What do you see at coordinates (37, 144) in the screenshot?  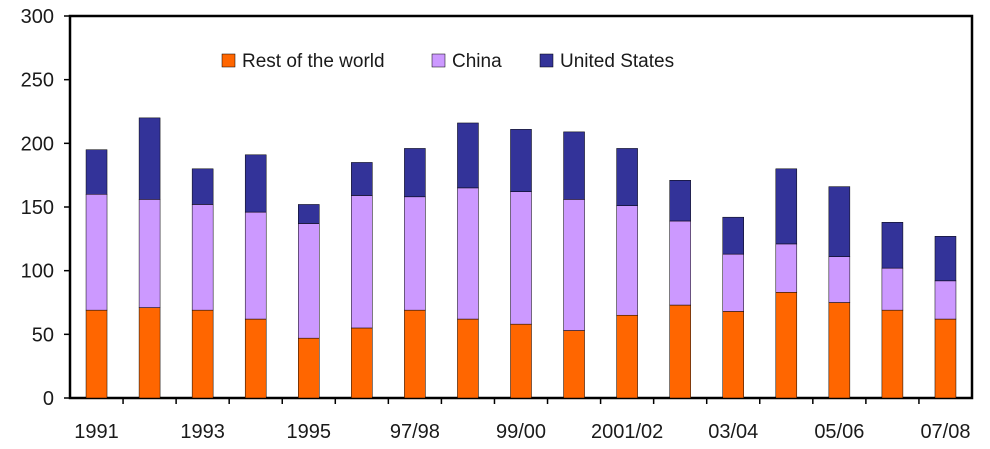 I see `y-tick-label: 200` at bounding box center [37, 144].